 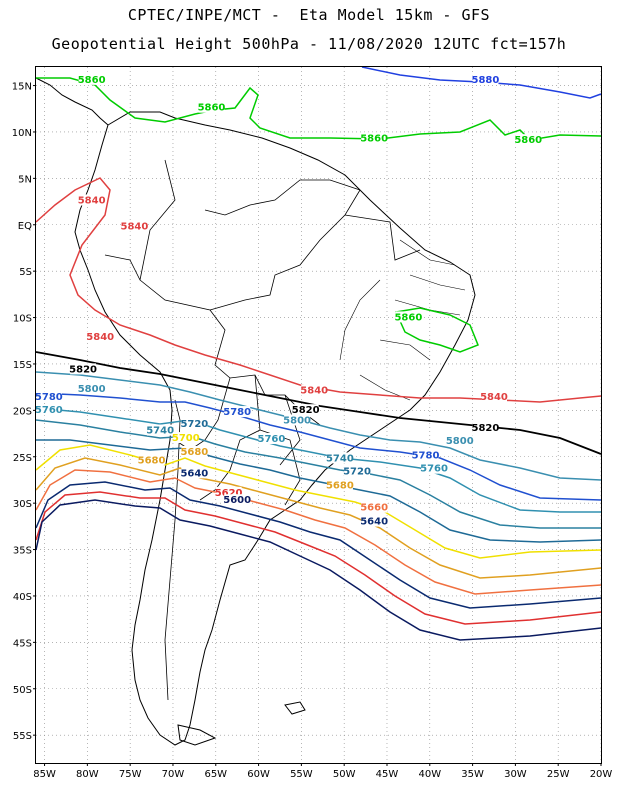 What do you see at coordinates (309, 15) in the screenshot?
I see `title-line-1: CPTEC/INPE/MCT - Eta Model 15km - GFS` at bounding box center [309, 15].